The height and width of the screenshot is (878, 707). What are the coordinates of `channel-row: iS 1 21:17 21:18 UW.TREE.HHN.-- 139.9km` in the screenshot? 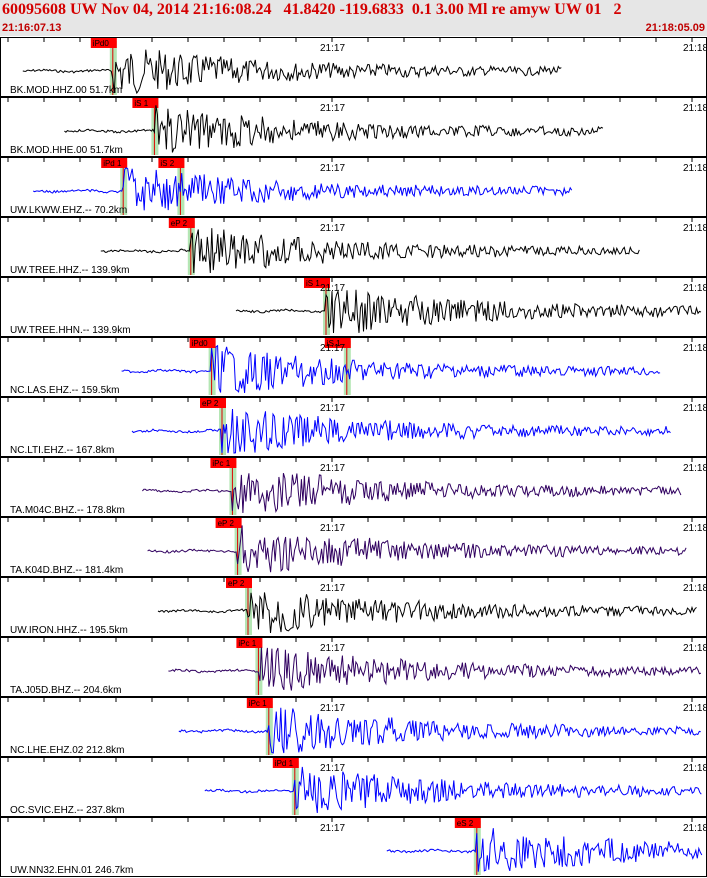 It's located at (353, 307).